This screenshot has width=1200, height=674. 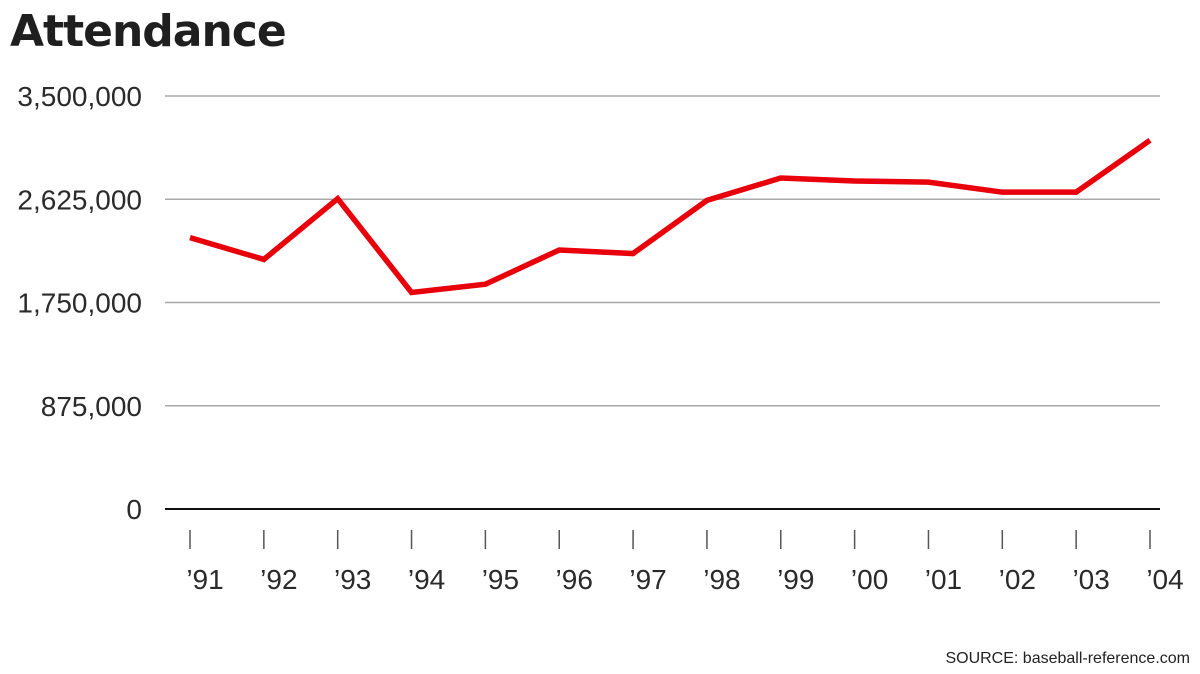 What do you see at coordinates (574, 579) in the screenshot?
I see `x-tick-label: ’96` at bounding box center [574, 579].